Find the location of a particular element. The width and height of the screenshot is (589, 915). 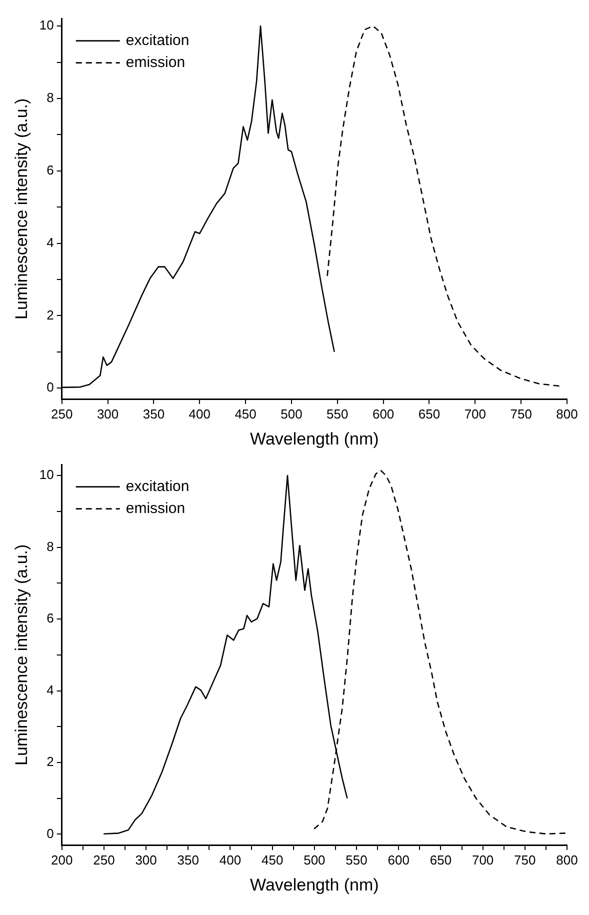

x-tick-label: 200 is located at coordinates (62, 860).